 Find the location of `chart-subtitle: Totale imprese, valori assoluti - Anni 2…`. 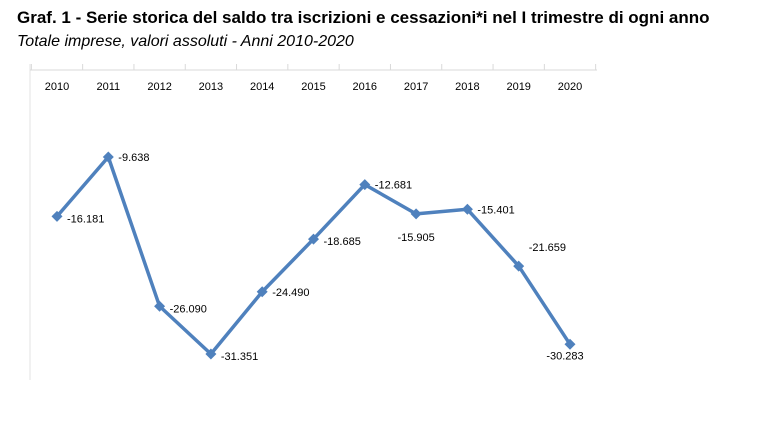

chart-subtitle: Totale imprese, valori assoluti - Anni 2… is located at coordinates (185, 41).